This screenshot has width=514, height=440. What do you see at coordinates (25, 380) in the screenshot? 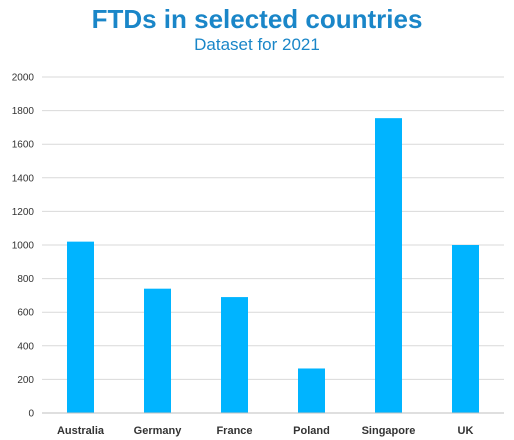
I see `y-tick-label: 200` at bounding box center [25, 380].